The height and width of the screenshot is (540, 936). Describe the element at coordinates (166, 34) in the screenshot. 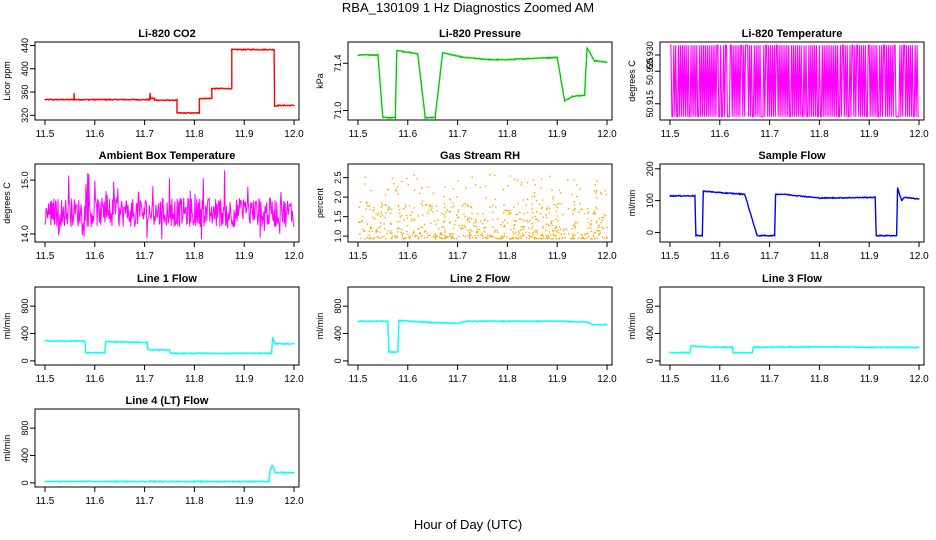

I see `panel-title: Li-820 CO2` at that location.